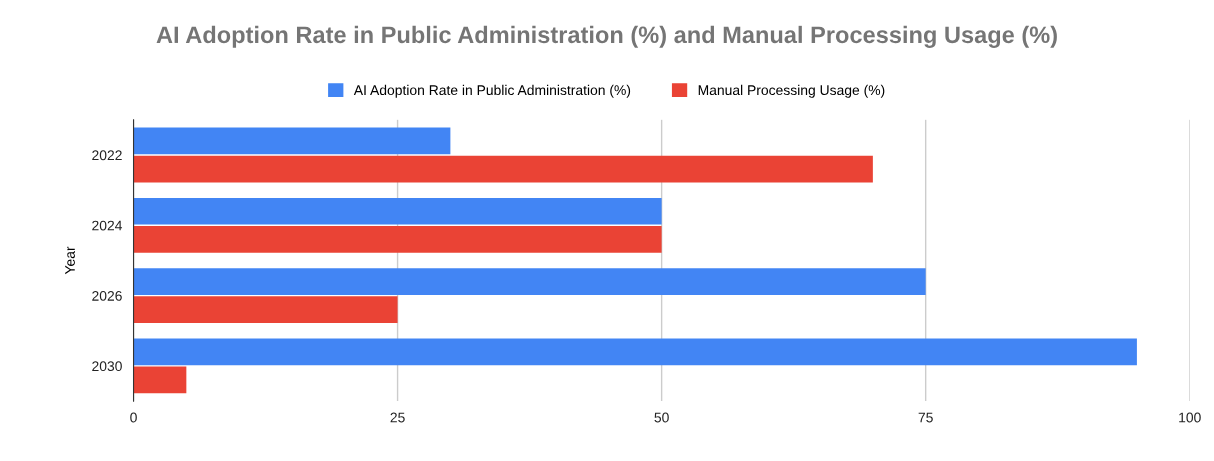  Describe the element at coordinates (107, 225) in the screenshot. I see `y-tick-label: 2024` at that location.